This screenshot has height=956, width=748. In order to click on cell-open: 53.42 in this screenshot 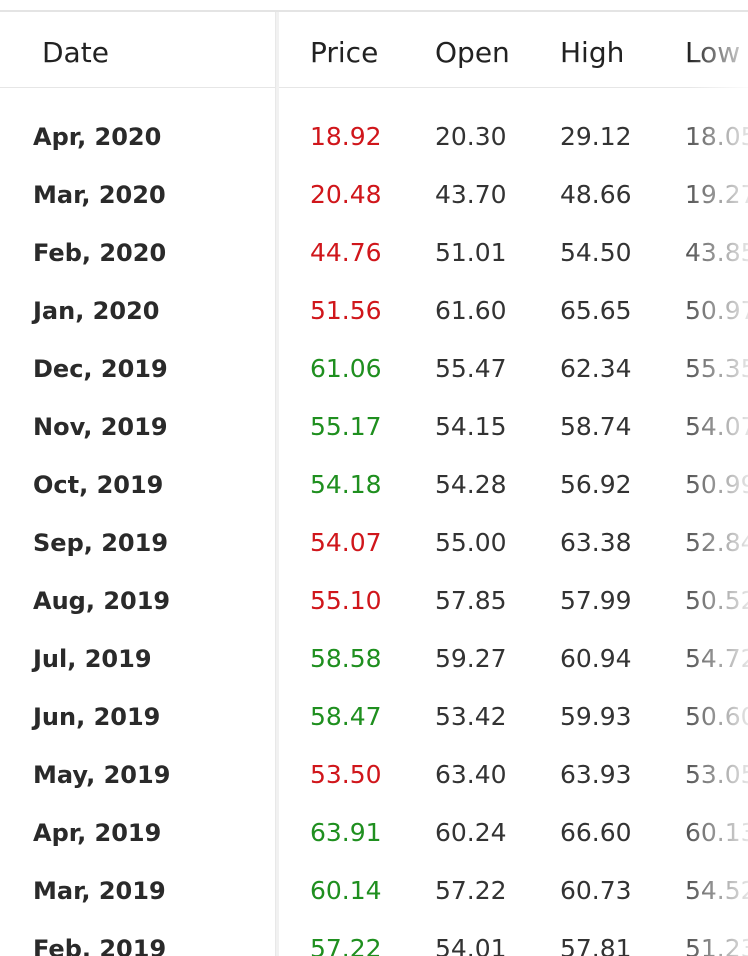, I will do `click(471, 716)`.